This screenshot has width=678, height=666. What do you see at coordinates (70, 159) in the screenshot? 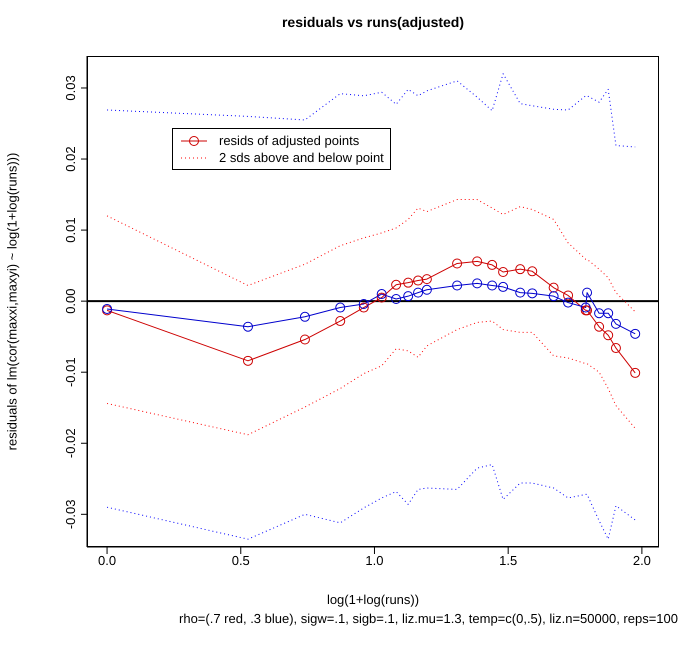
I see `y-tick-label: 0.02` at bounding box center [70, 159].